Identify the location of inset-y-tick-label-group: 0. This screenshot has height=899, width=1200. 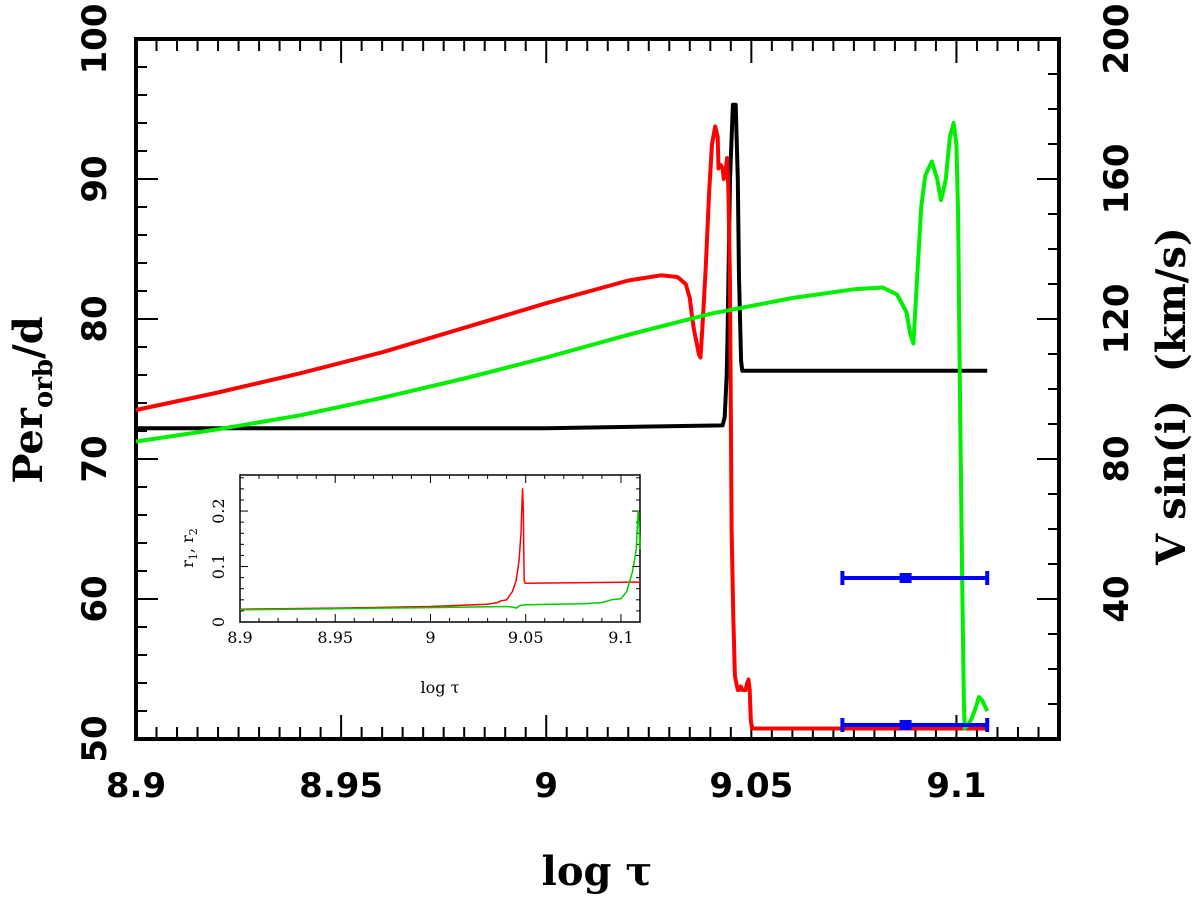
(218, 622).